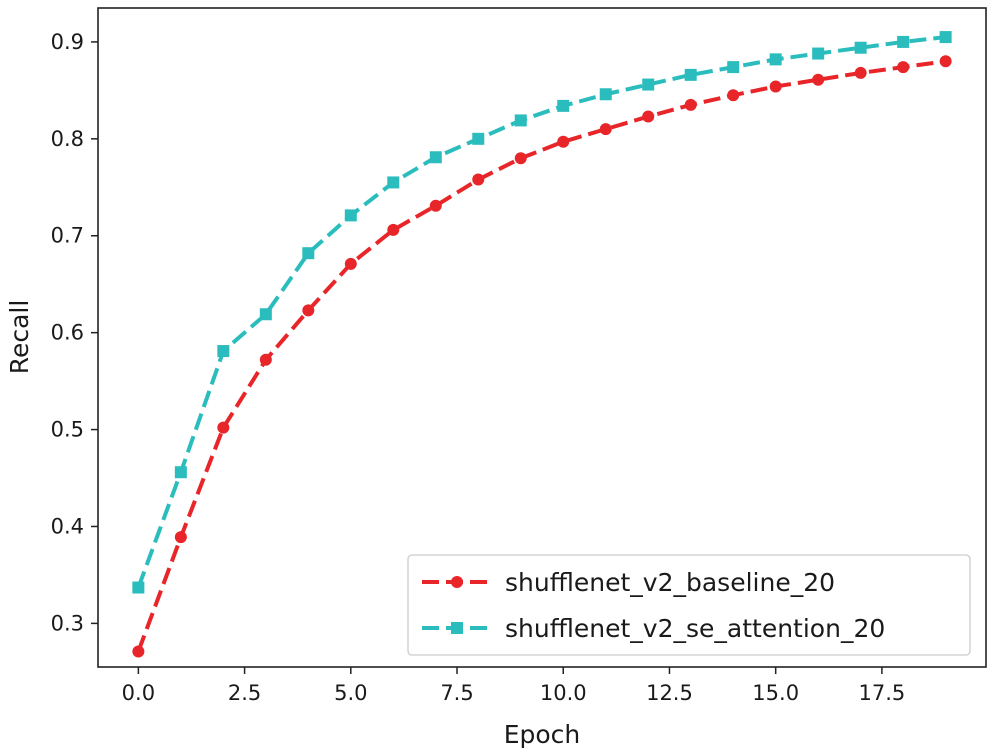 This screenshot has width=995, height=756. What do you see at coordinates (19, 337) in the screenshot?
I see `y-axis-title: Recall` at bounding box center [19, 337].